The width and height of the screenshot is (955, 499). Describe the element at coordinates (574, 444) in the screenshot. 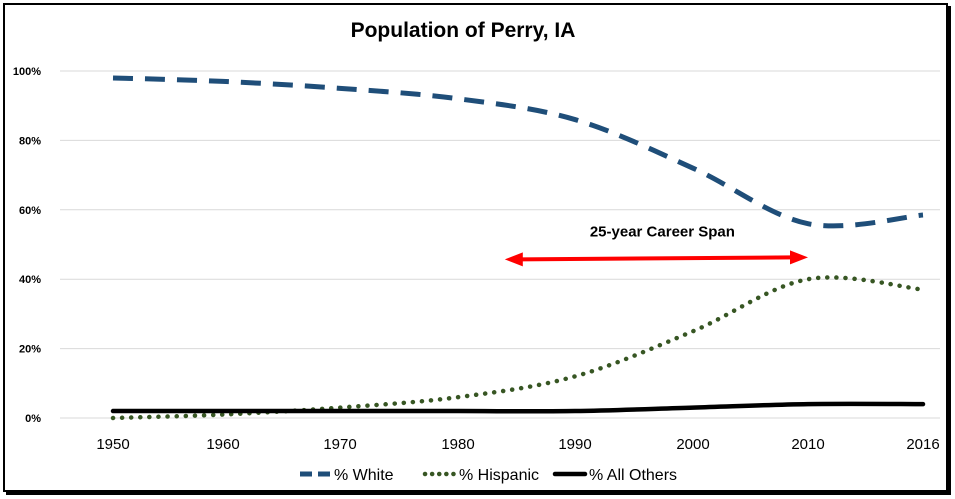

I see `x-tick-label: 1990` at that location.